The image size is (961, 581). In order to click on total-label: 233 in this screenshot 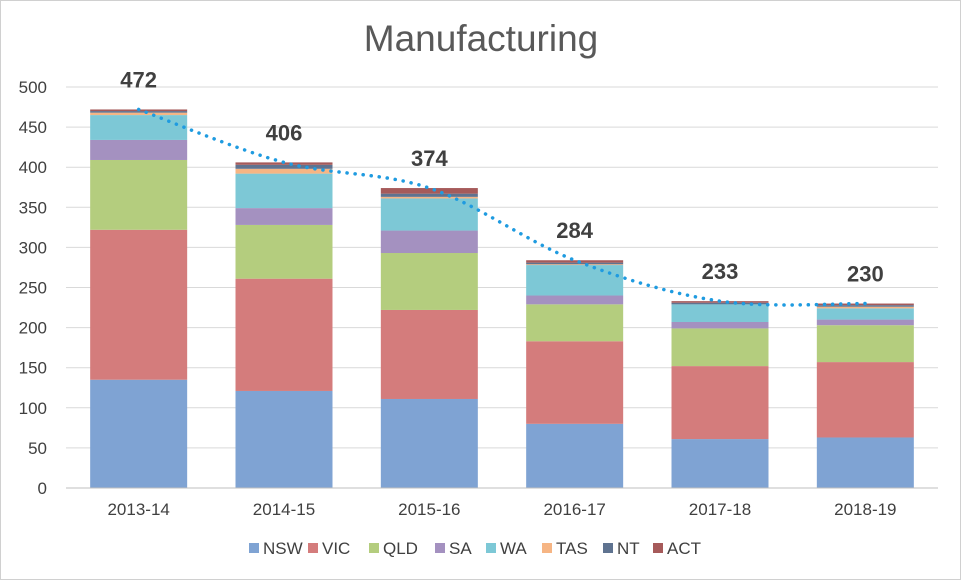, I will do `click(720, 271)`.